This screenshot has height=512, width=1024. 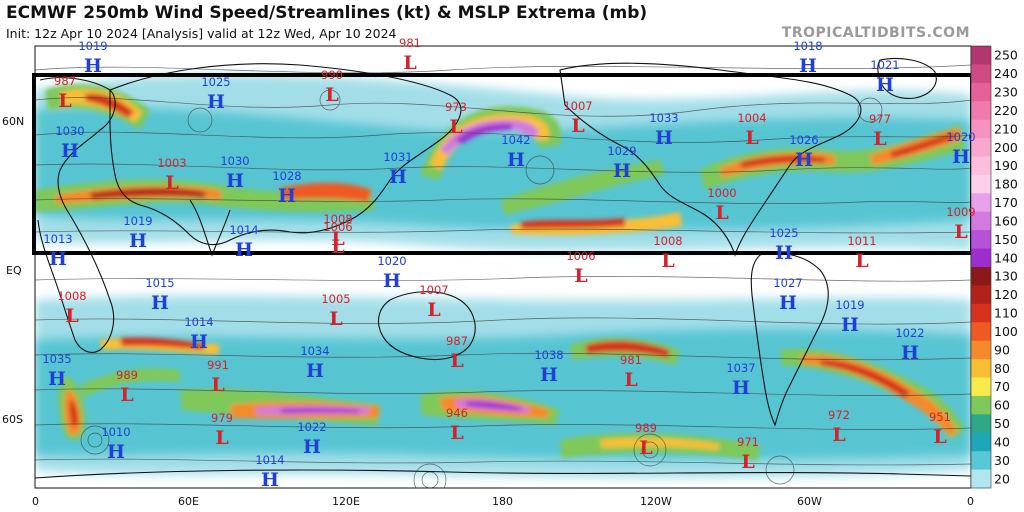 I want to click on colorbar-tick-label: 200, so click(x=1006, y=147).